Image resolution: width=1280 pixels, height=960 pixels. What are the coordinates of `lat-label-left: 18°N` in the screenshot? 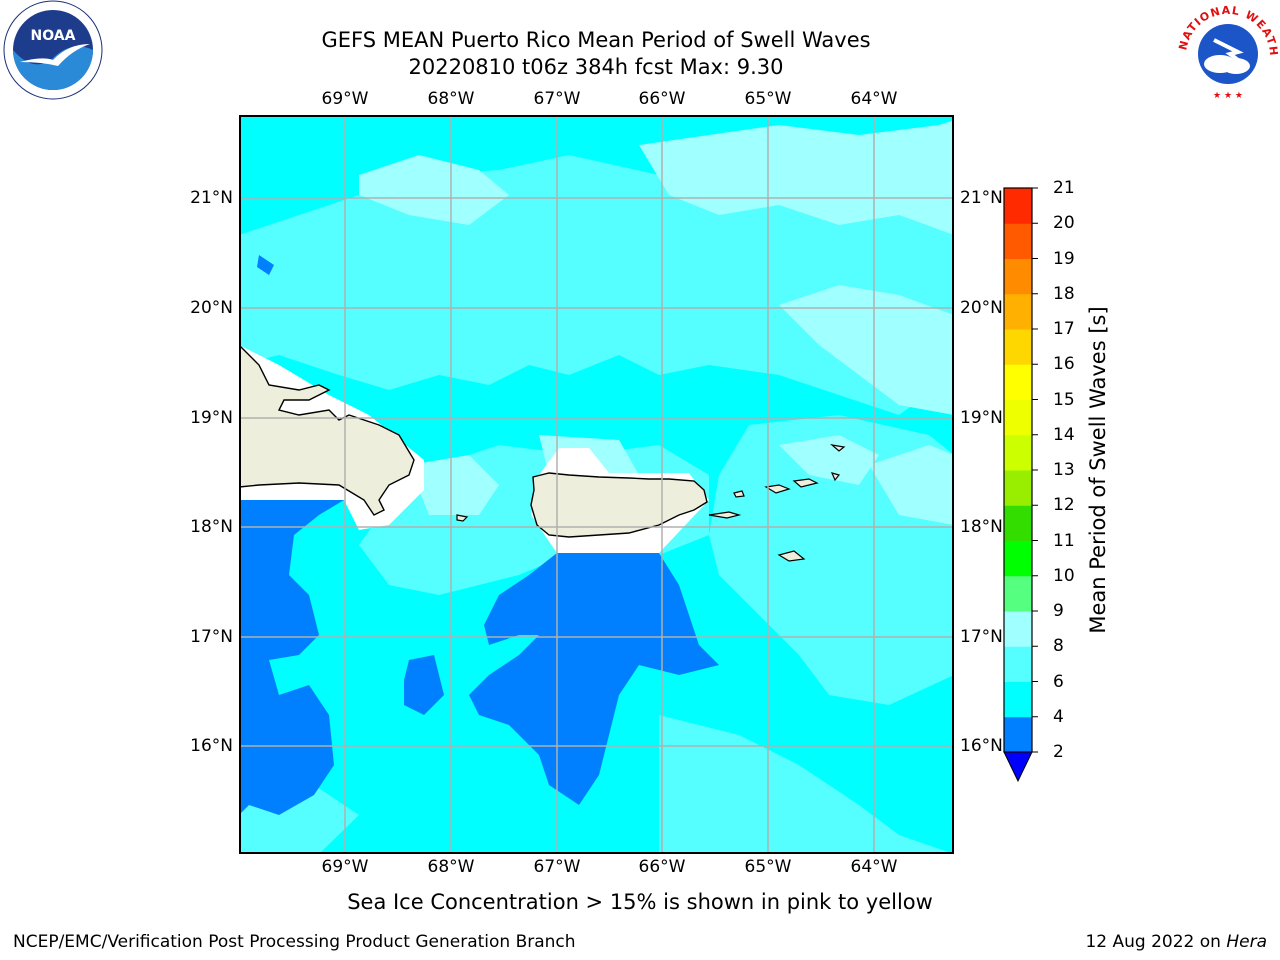 It's located at (211, 527).